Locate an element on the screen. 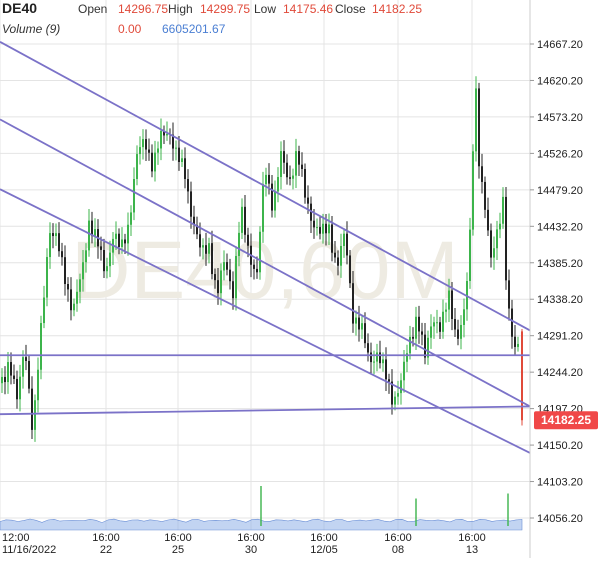 The width and height of the screenshot is (600, 563). price-tick-label: 14432.20 is located at coordinates (560, 227).